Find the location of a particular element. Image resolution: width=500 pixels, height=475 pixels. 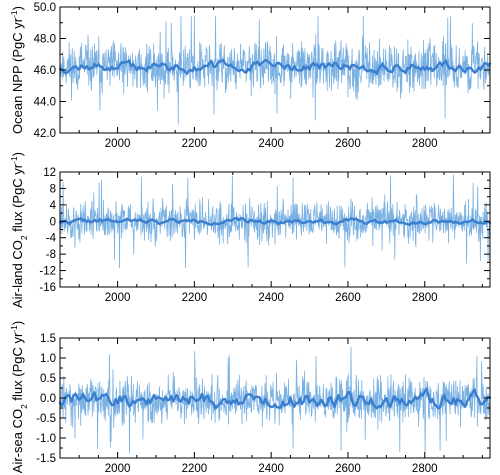

y-tick-label: 0.5 is located at coordinates (48, 379).